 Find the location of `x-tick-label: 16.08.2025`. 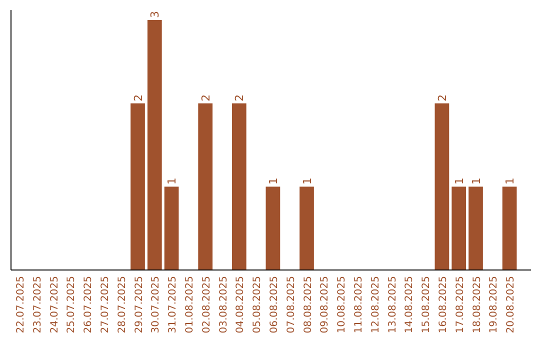

x-tick-label: 16.08.2025 is located at coordinates (443, 305).